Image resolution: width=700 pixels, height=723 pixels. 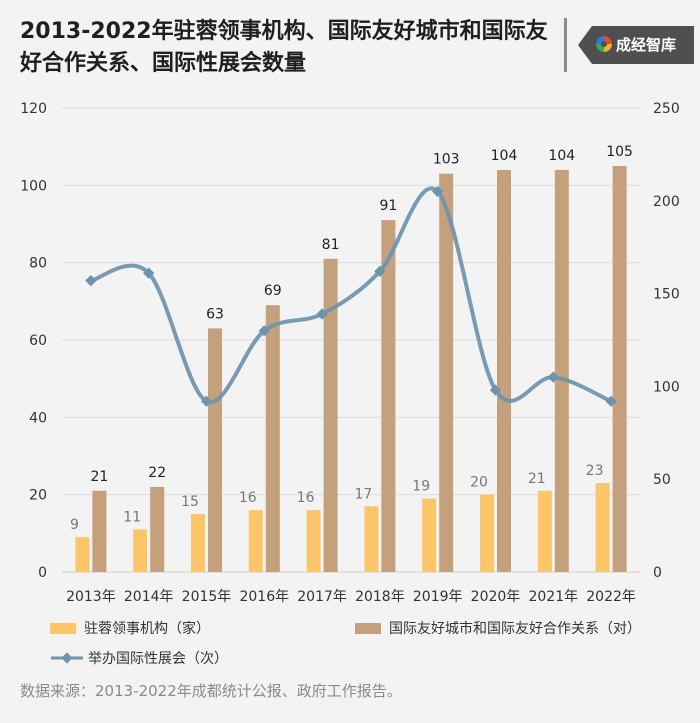 I want to click on x-tick-label: 2021年, so click(x=553, y=597).